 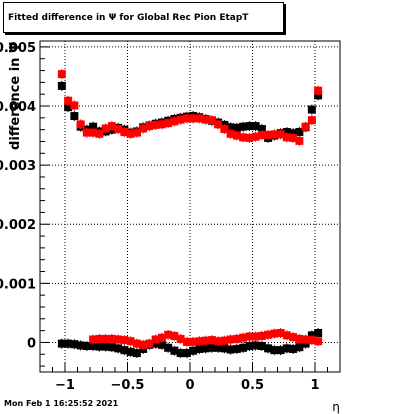 I want to click on y-tick-label: 0.003, so click(x=18, y=166).